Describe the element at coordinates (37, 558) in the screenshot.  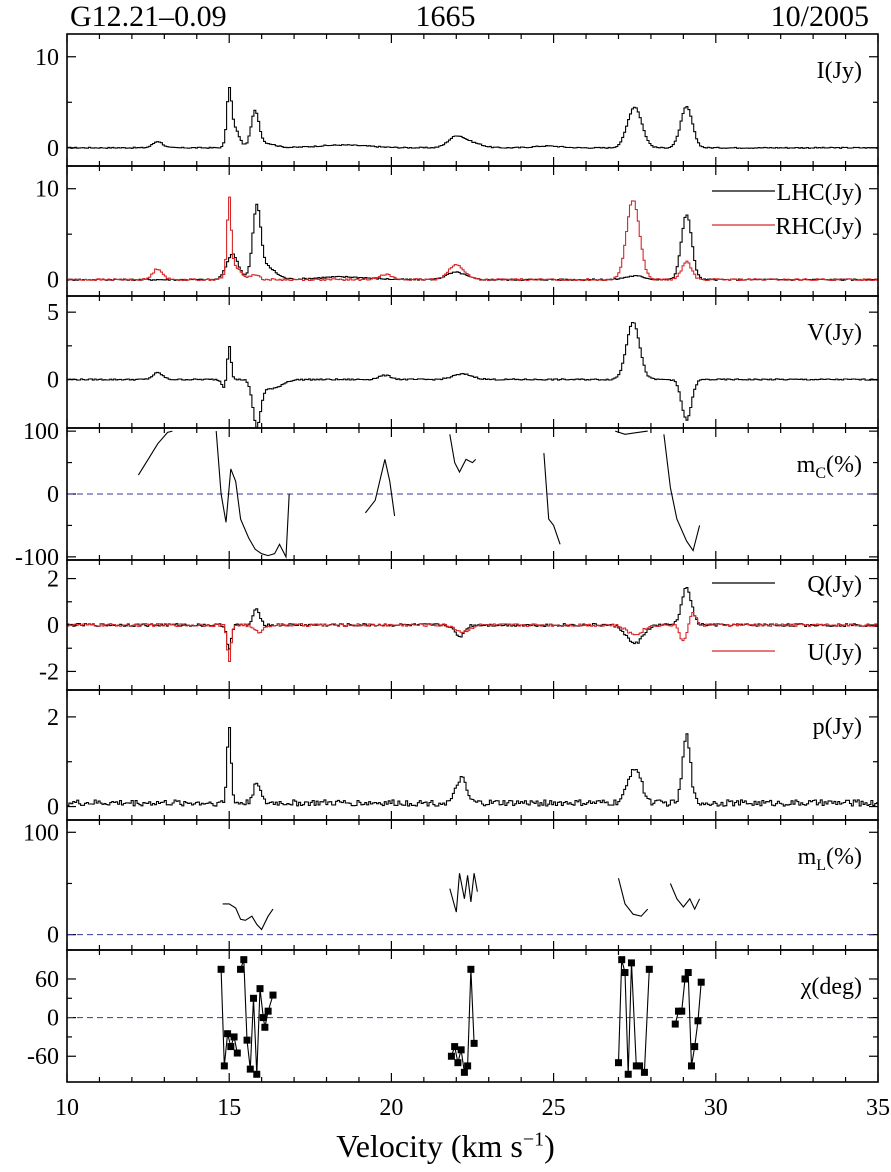
I see `y-tick-label: -100` at that location.